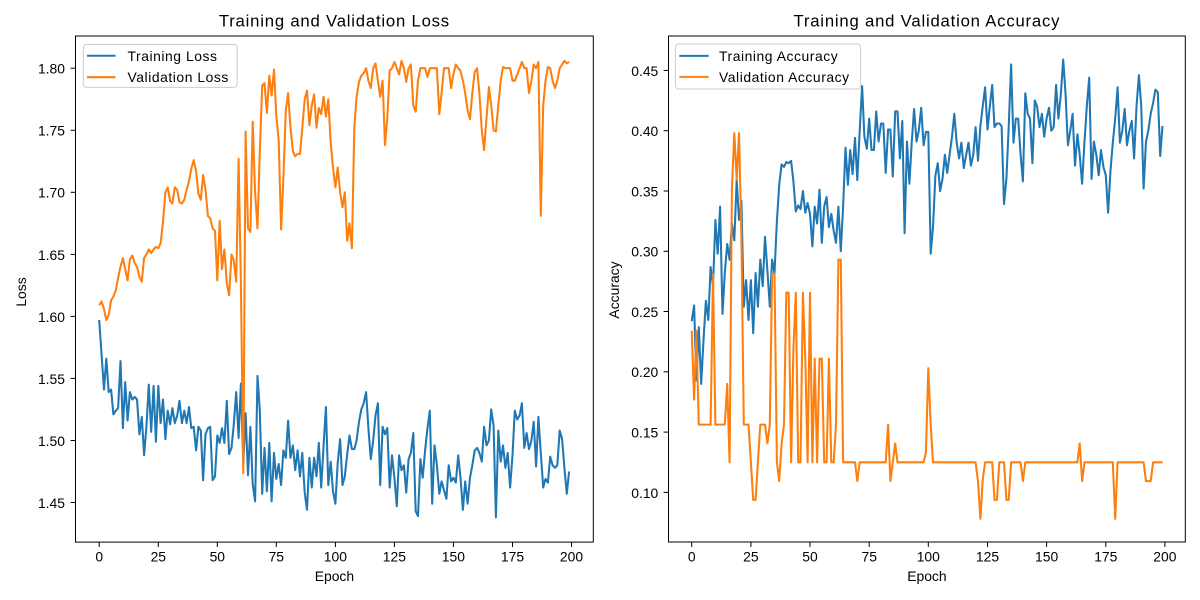 This screenshot has width=1200, height=600. What do you see at coordinates (644, 372) in the screenshot?
I see `svg-text: 0.20` at bounding box center [644, 372].